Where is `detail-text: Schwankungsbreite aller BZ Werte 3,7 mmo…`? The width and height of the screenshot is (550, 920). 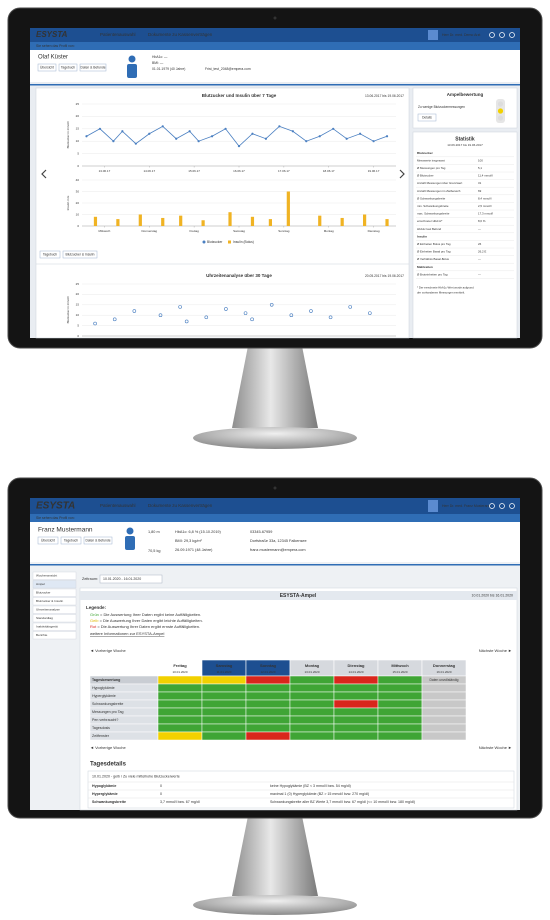 detail-text: Schwankungsbreite aller BZ Werte 3,7 mmo… is located at coordinates (342, 802).